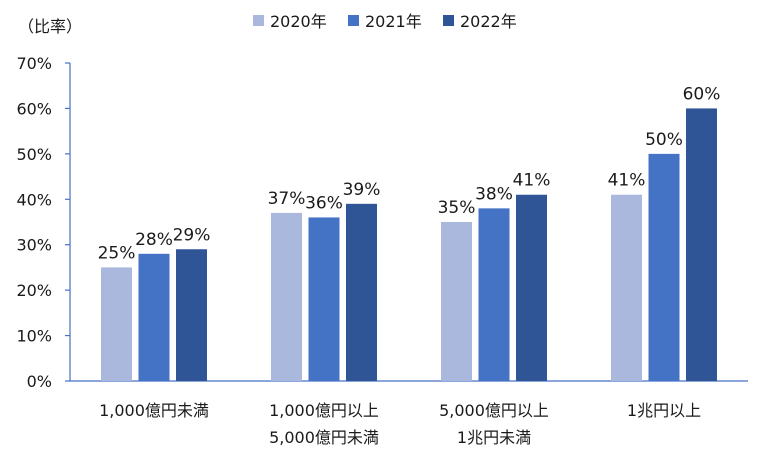 The width and height of the screenshot is (760, 460). What do you see at coordinates (393, 21) in the screenshot?
I see `legend-label-1: 2021年` at bounding box center [393, 21].